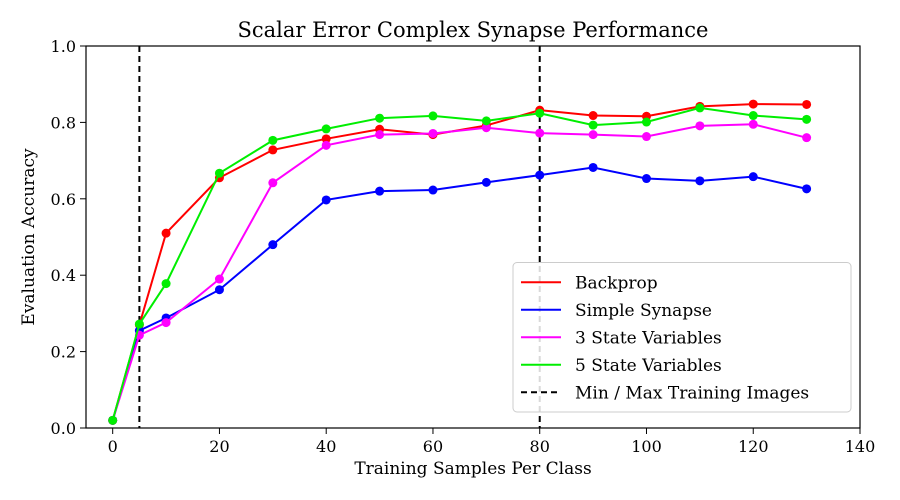 This screenshot has height=500, width=900. What do you see at coordinates (860, 446) in the screenshot?
I see `x-tick-label-7: 140` at bounding box center [860, 446].